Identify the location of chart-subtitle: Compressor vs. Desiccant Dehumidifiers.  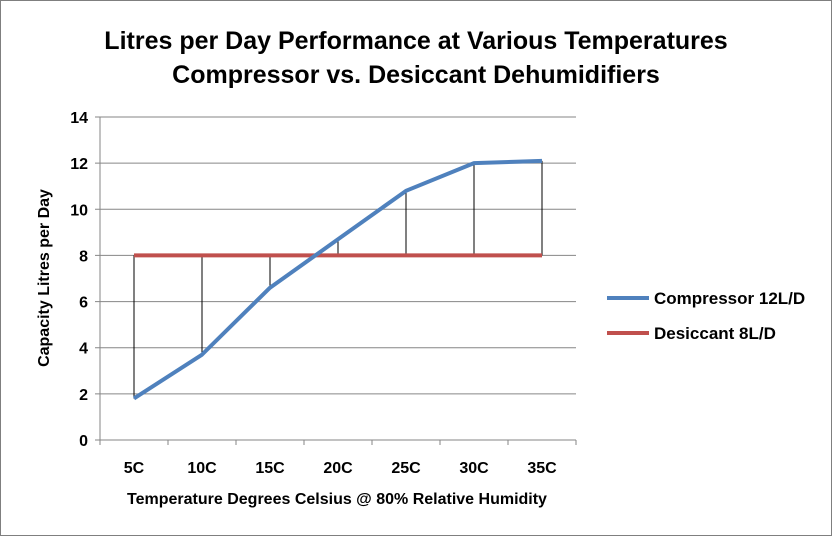
(416, 75).